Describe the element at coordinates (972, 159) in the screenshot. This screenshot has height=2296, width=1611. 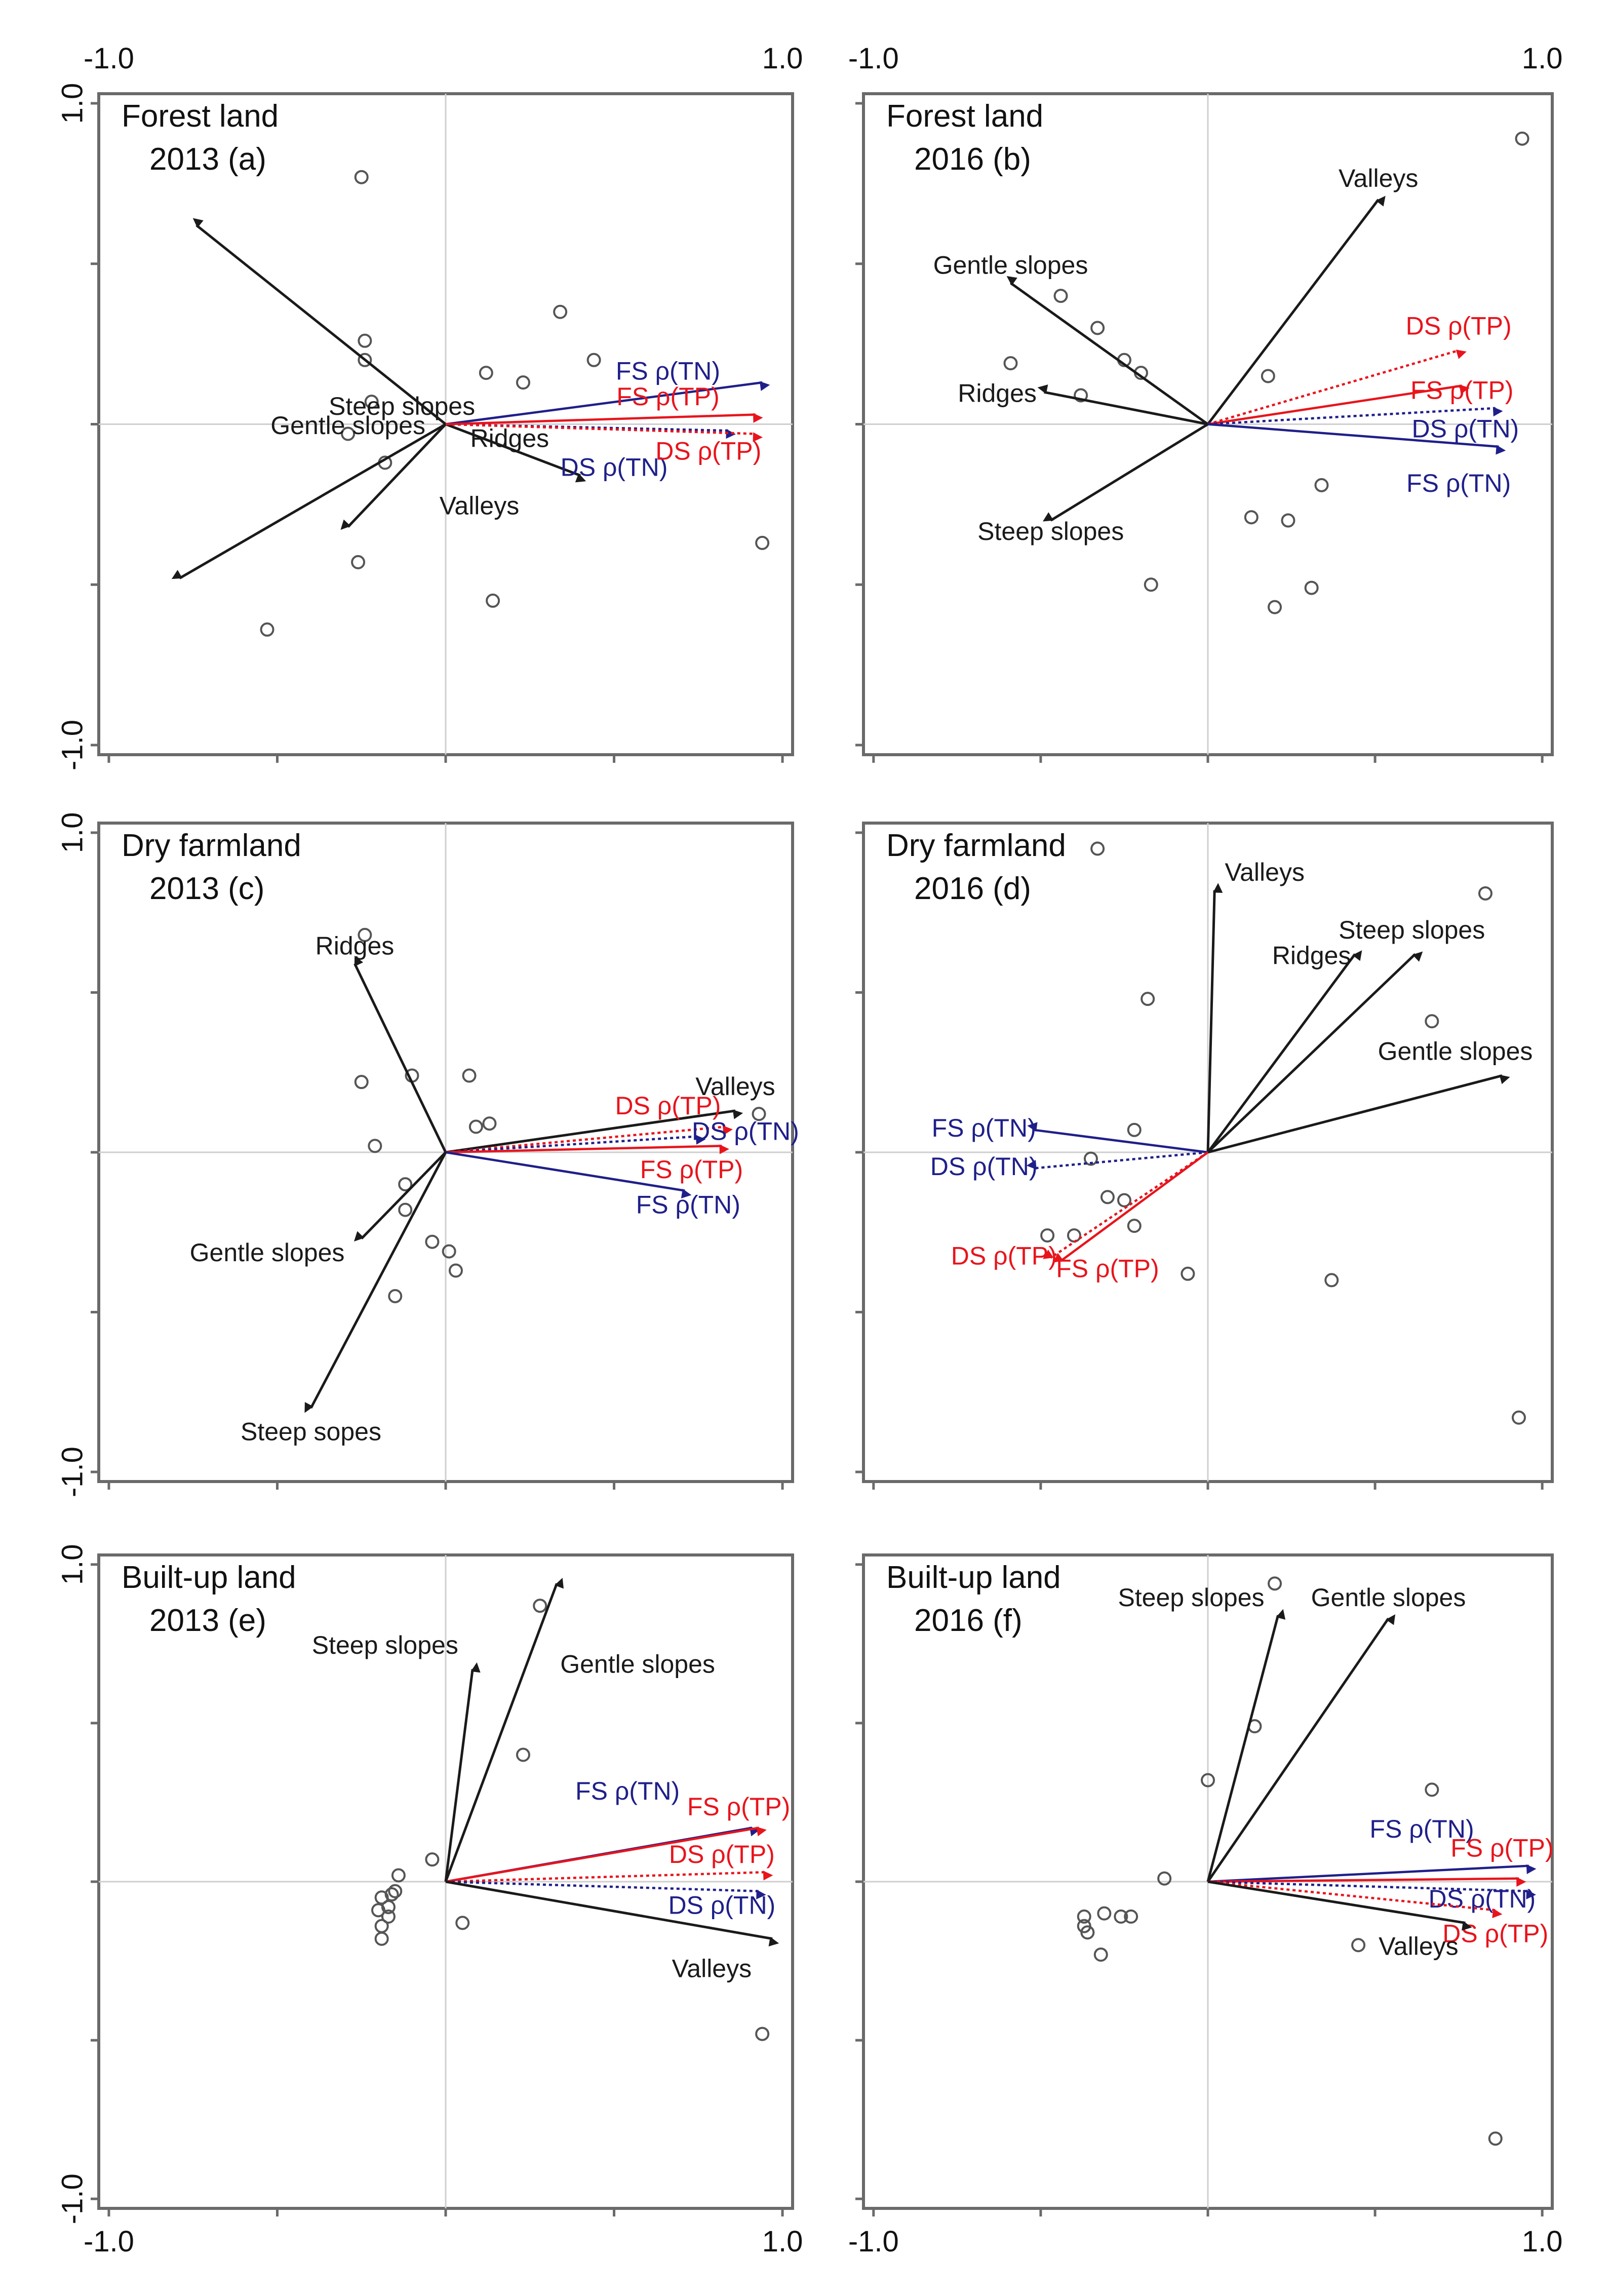
I see `panel-subtitle: 2016 (b)` at that location.